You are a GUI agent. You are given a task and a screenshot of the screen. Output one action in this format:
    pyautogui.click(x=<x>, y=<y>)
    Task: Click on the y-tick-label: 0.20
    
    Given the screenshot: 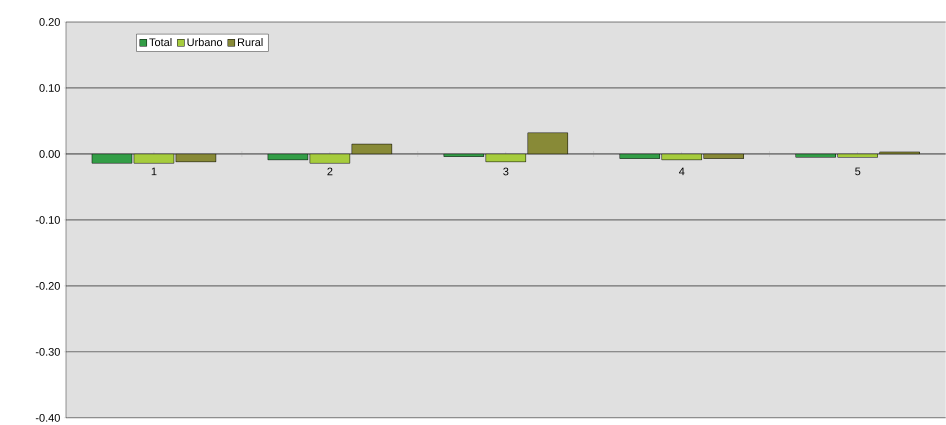 What is the action you would take?
    pyautogui.click(x=49, y=22)
    